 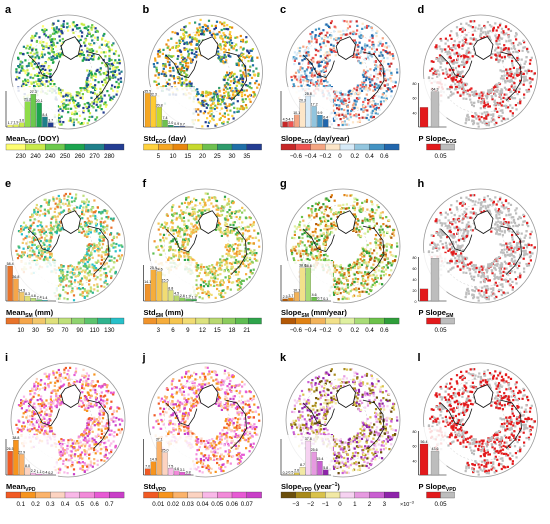 I want to click on eurasia-coastline, so click(x=98, y=76).